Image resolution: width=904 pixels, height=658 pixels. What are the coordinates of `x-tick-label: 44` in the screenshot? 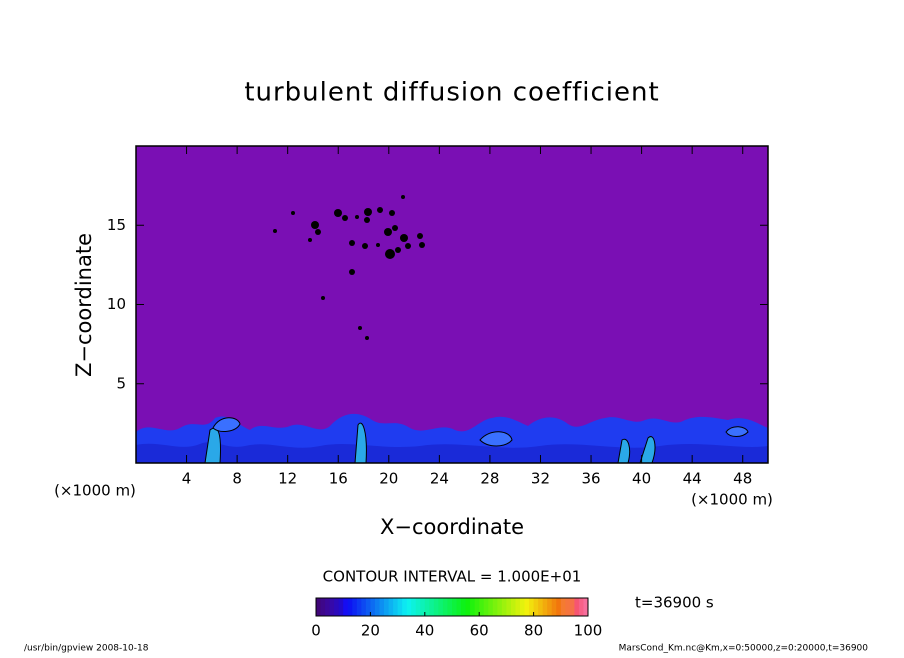 It's located at (692, 479).